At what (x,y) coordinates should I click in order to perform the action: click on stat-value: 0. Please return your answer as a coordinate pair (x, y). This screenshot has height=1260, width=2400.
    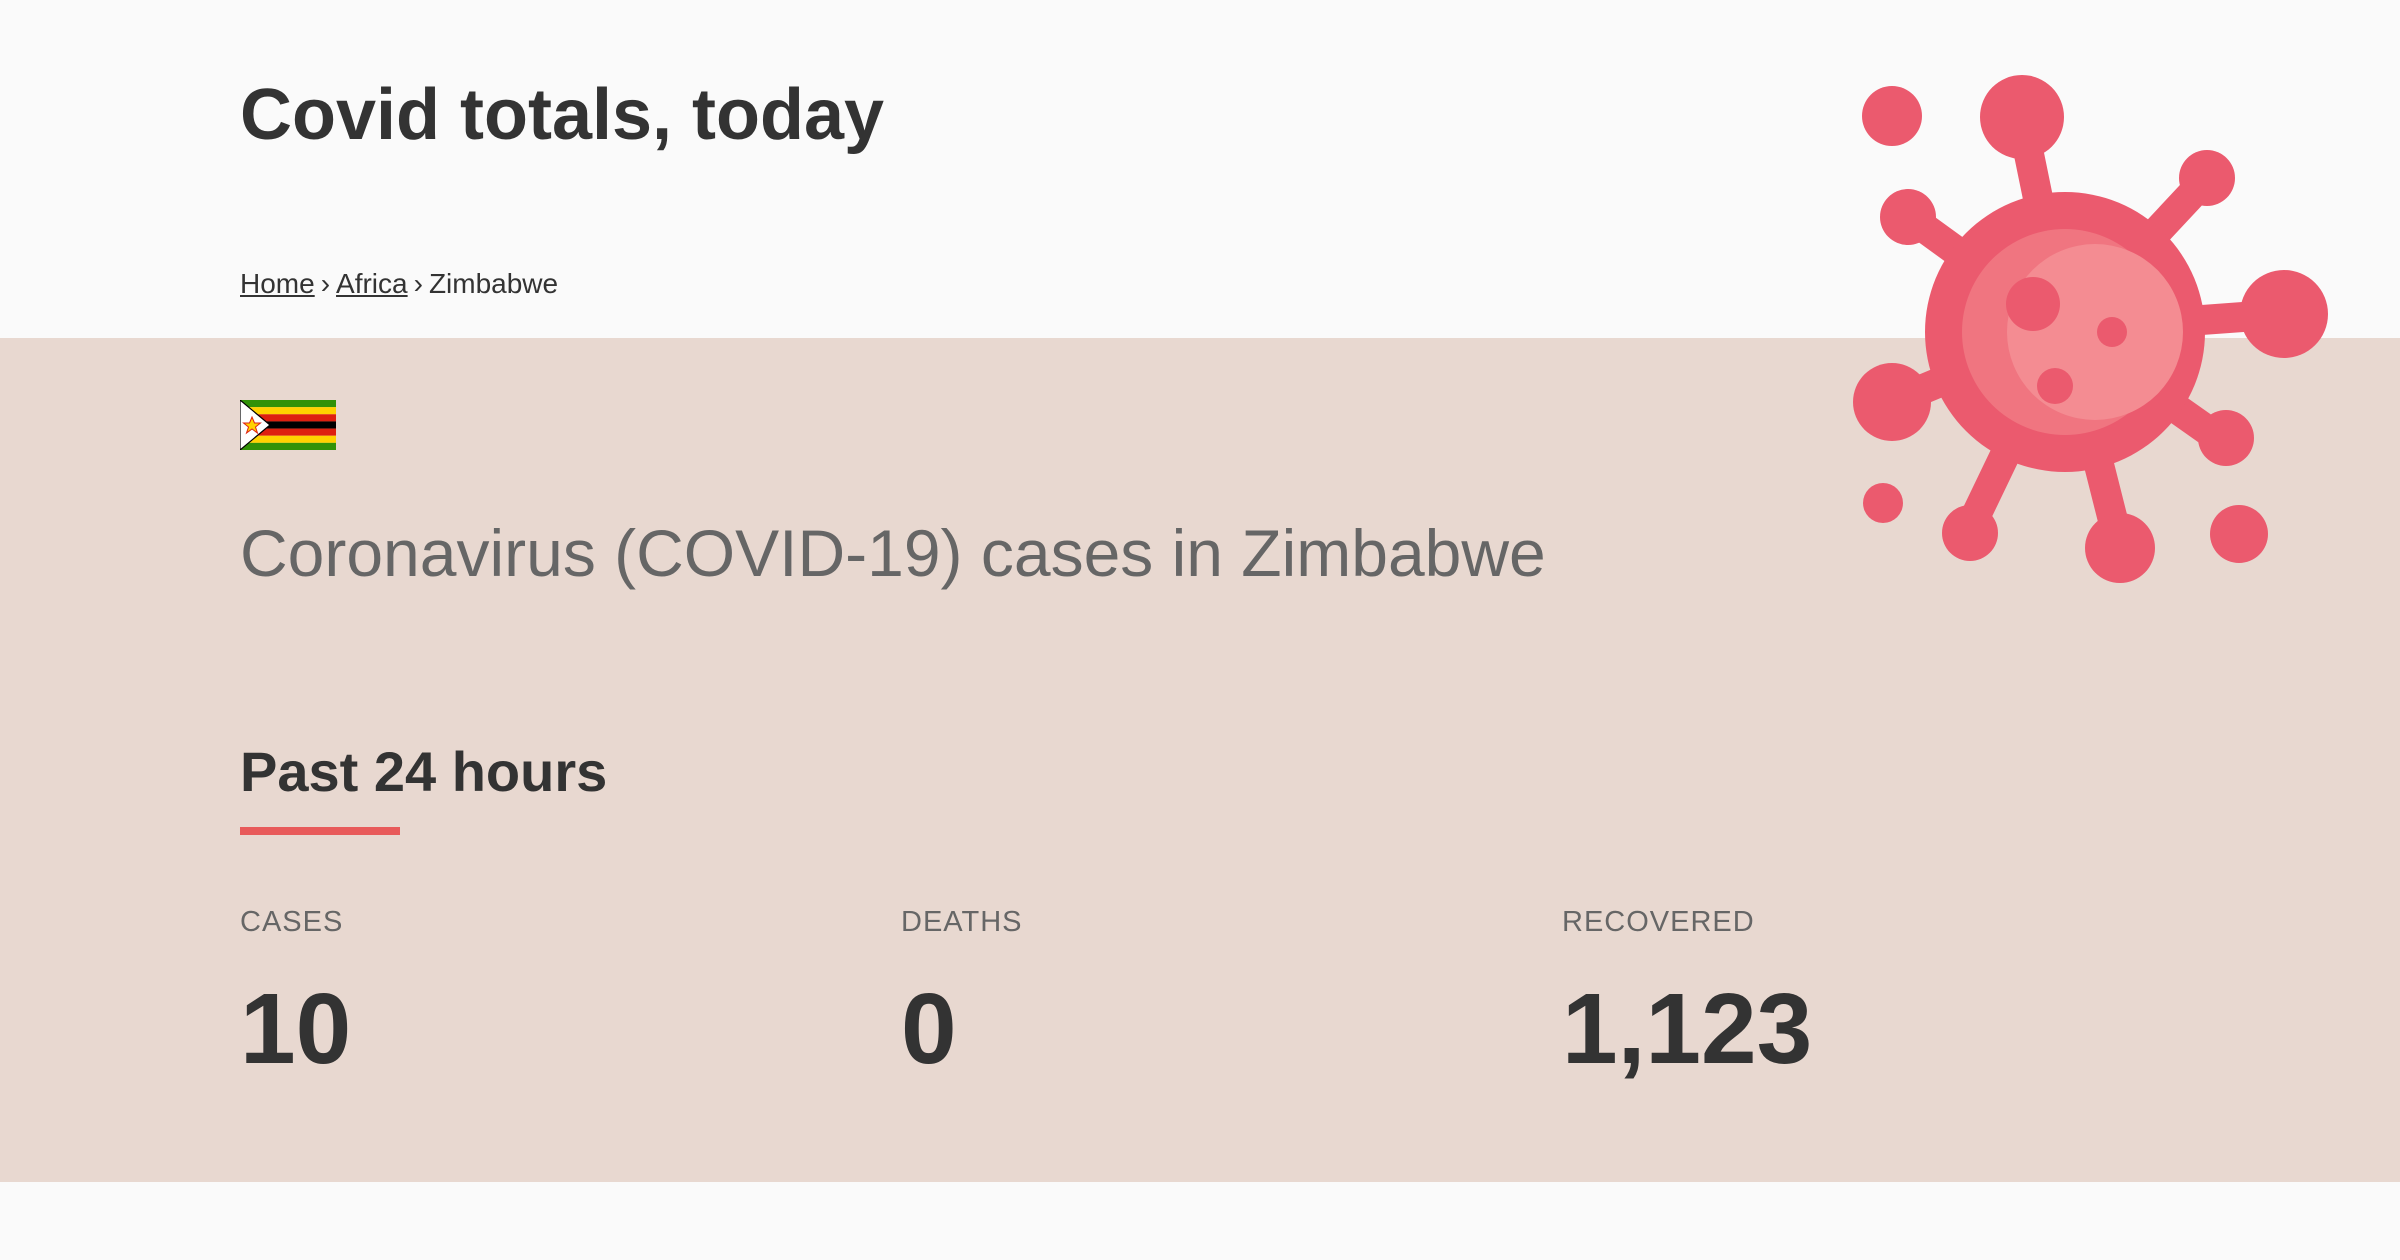
    Looking at the image, I should click on (929, 1029).